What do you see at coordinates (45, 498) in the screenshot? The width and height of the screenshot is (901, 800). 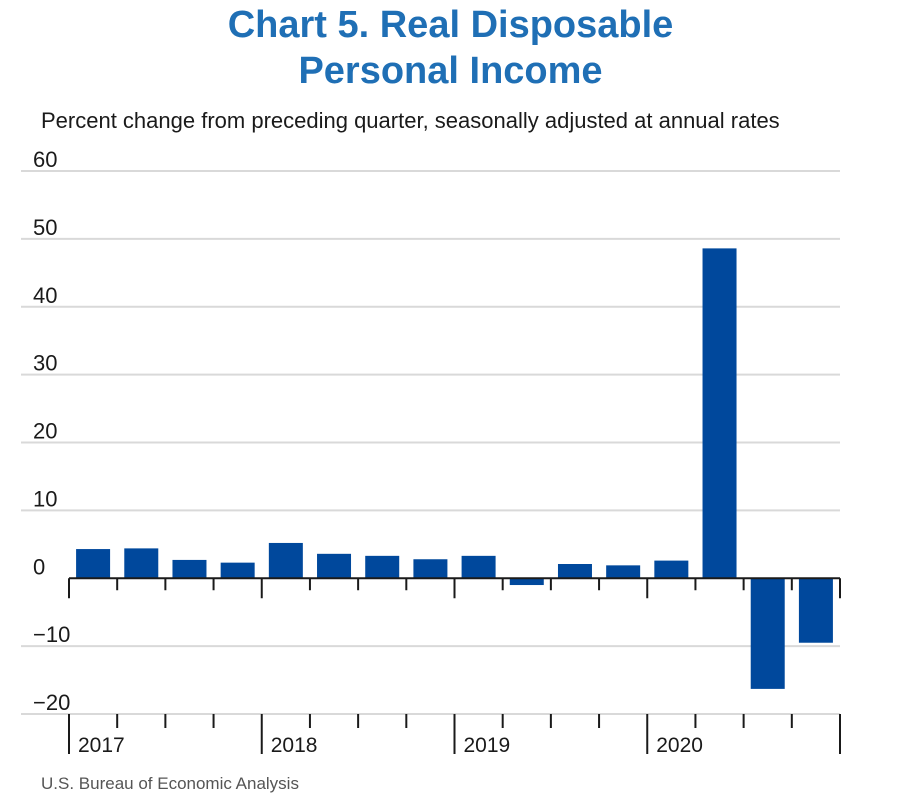 I see `y-tick-label: 10` at bounding box center [45, 498].